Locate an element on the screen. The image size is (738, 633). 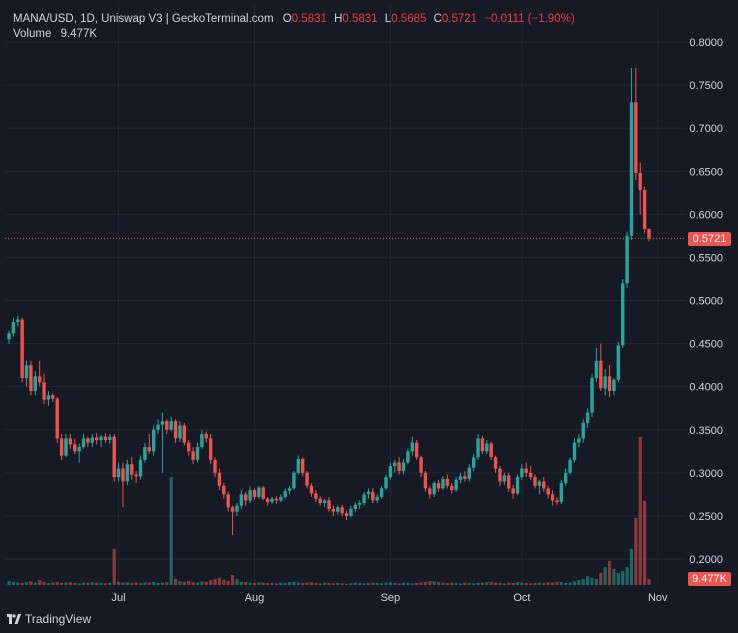
tradingview-brand: TradingView is located at coordinates (58, 619).